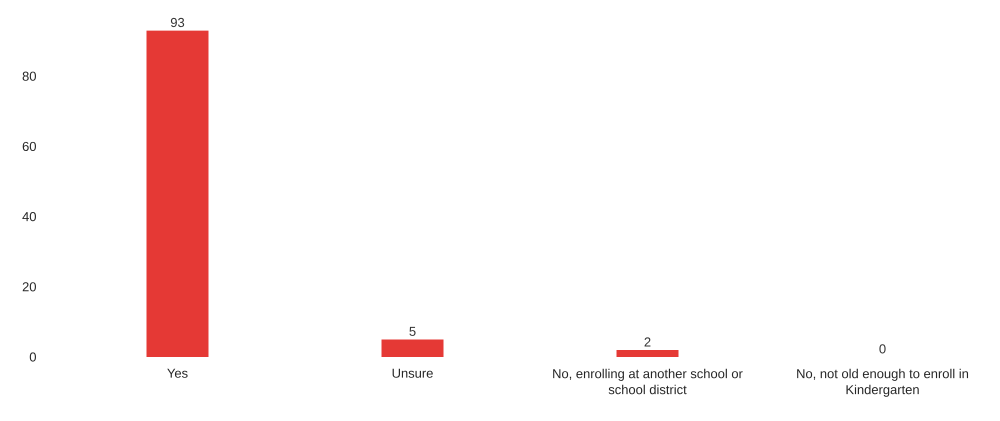 The width and height of the screenshot is (1000, 421). Describe the element at coordinates (29, 287) in the screenshot. I see `y-tick-label: 20` at that location.